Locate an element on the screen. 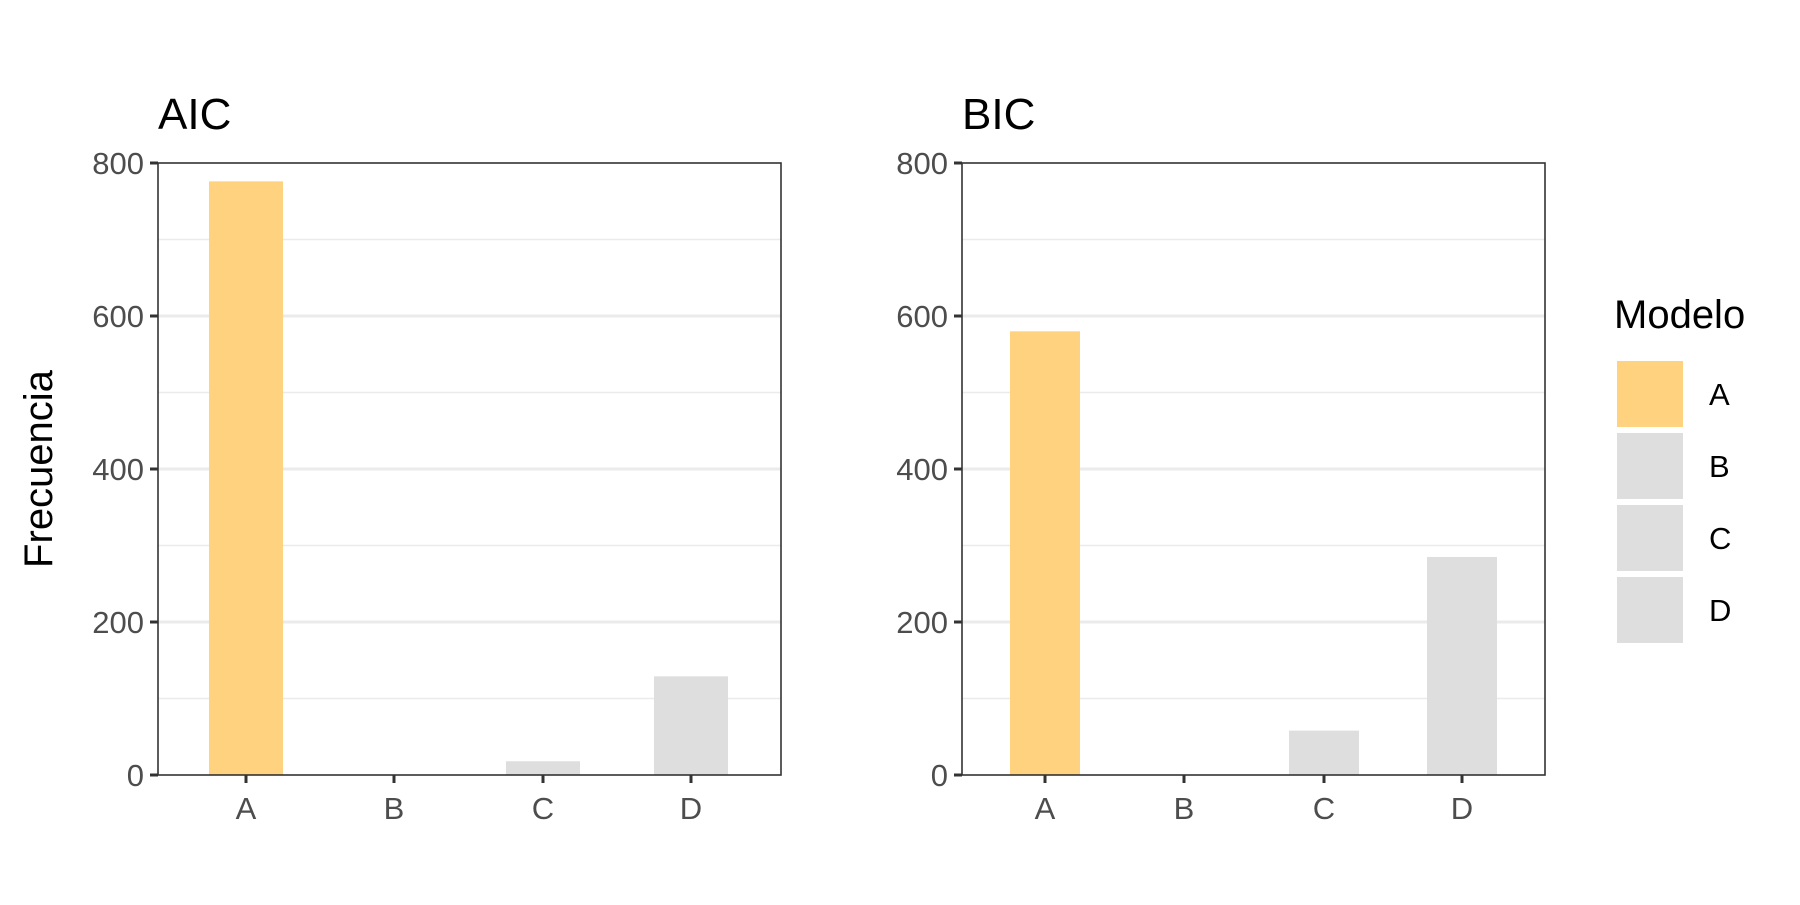 This screenshot has width=1800, height=905. legend-title: Modelo is located at coordinates (1679, 315).